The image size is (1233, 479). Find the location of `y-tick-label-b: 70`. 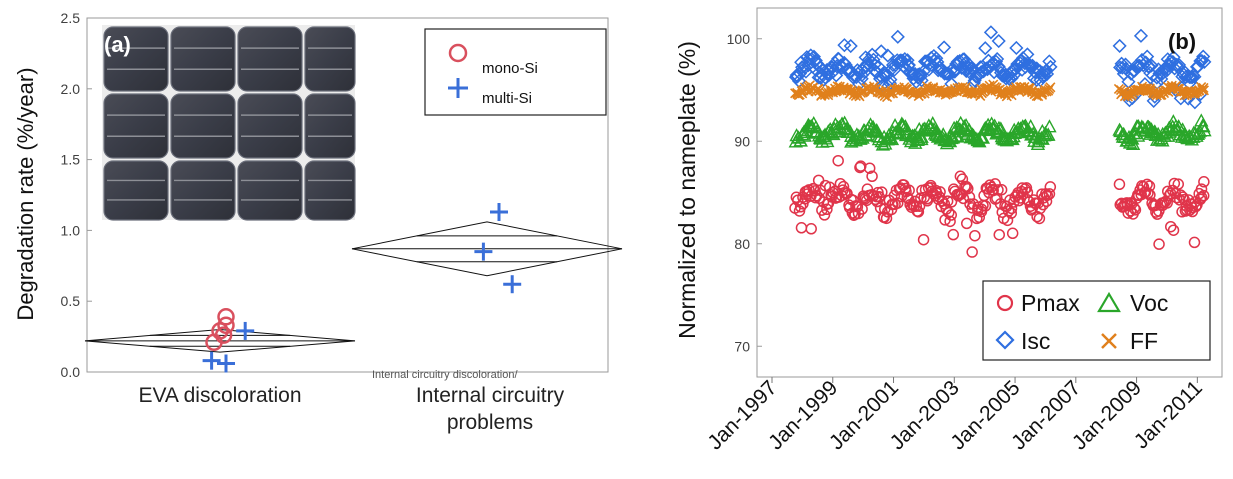

y-tick-label-b: 70 is located at coordinates (742, 346).